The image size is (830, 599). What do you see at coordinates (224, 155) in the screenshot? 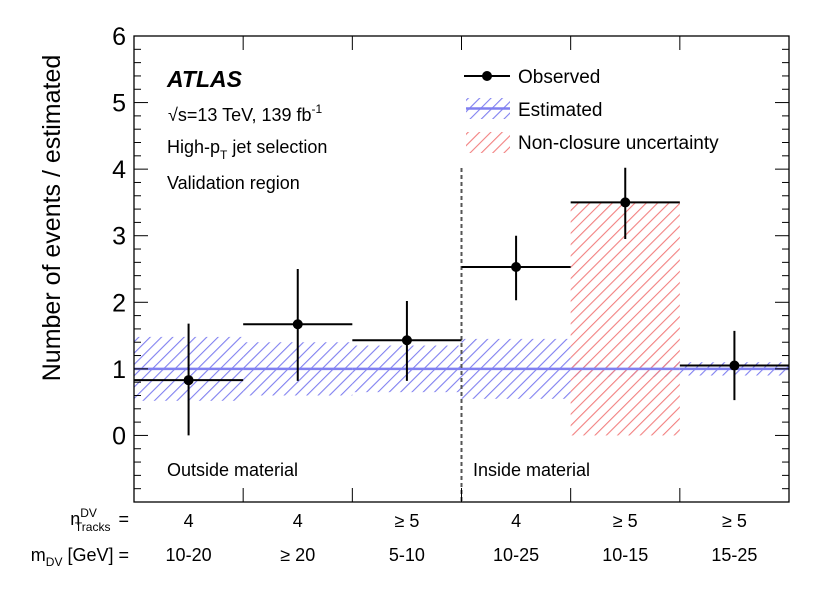
I see `selection-sub: T` at bounding box center [224, 155].